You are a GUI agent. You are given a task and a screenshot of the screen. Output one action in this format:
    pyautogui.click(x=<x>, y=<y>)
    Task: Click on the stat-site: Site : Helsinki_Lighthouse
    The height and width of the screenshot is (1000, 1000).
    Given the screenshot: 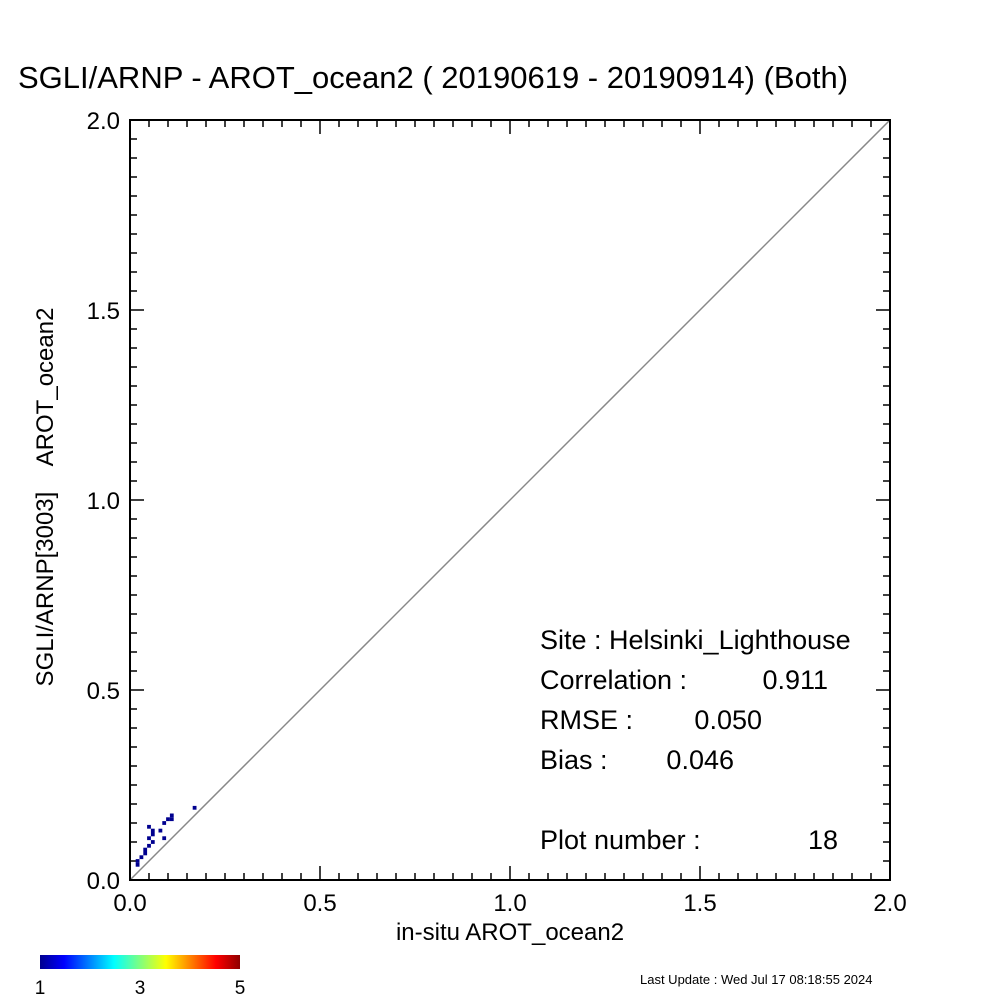 What is the action you would take?
    pyautogui.click(x=695, y=640)
    